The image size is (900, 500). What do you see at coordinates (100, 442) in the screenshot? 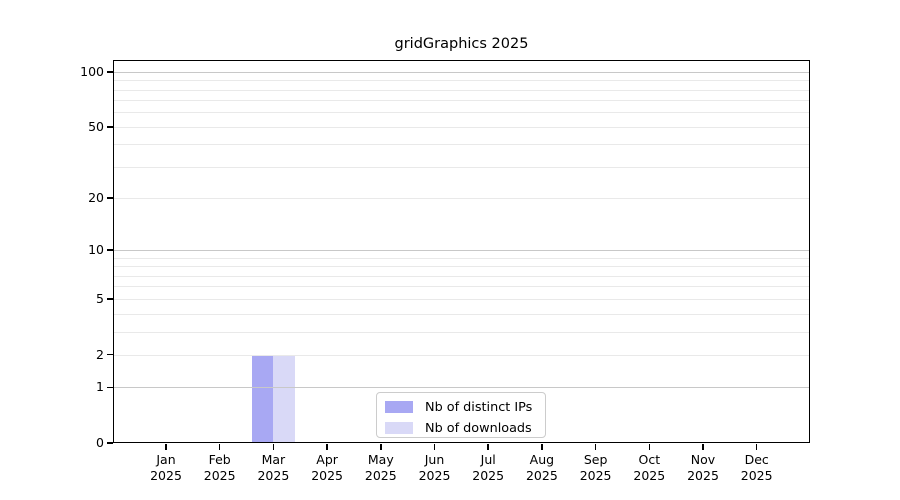
I see `y-tick-label: 0` at bounding box center [100, 442].